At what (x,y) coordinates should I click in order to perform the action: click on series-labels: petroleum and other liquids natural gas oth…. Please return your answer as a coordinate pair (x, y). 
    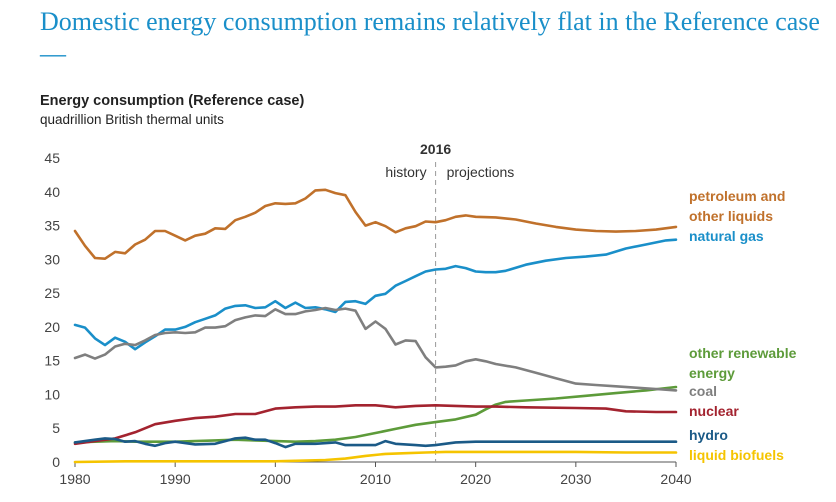
    Looking at the image, I should click on (743, 325).